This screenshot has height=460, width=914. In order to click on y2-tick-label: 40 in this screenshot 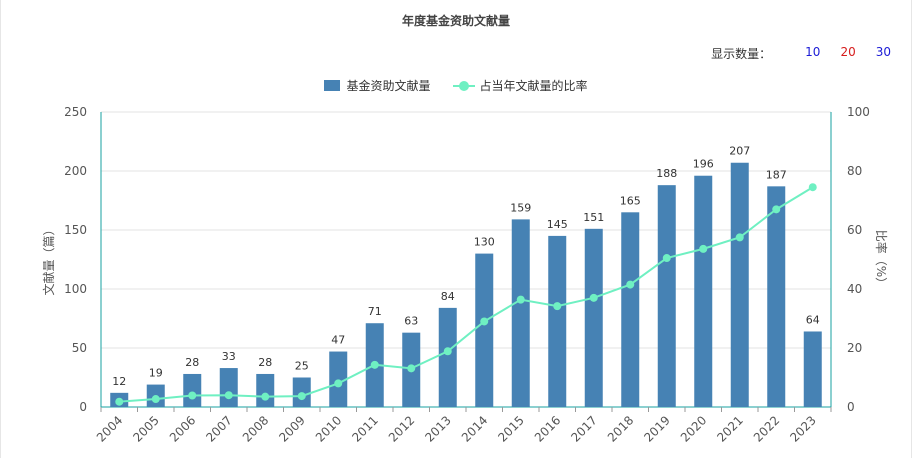, I will do `click(854, 289)`.